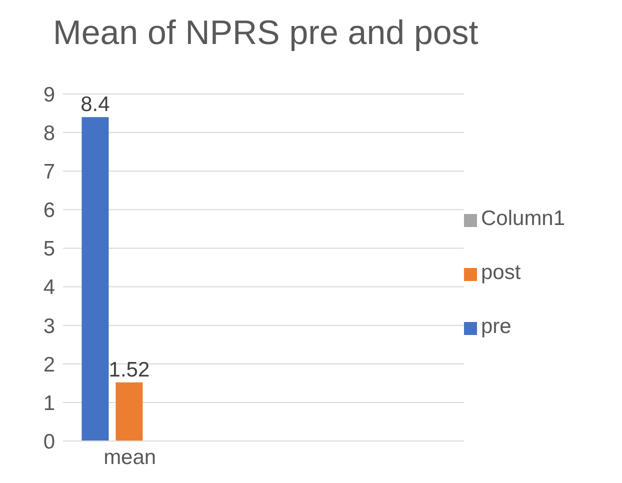 This screenshot has height=483, width=622. Describe the element at coordinates (49, 249) in the screenshot. I see `y-tick-label: 5` at that location.